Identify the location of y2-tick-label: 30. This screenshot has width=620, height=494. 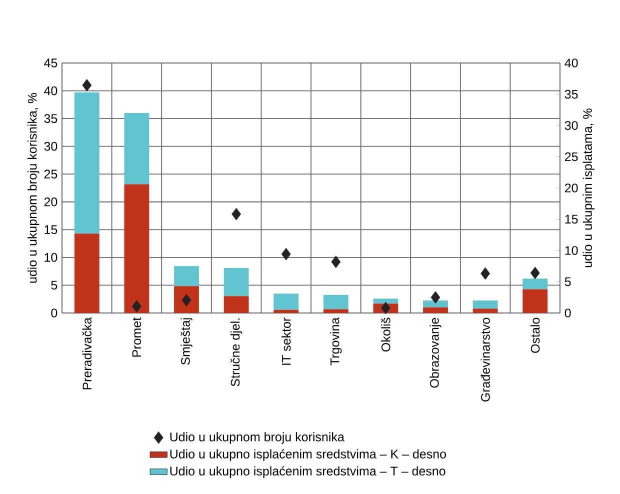
(571, 125).